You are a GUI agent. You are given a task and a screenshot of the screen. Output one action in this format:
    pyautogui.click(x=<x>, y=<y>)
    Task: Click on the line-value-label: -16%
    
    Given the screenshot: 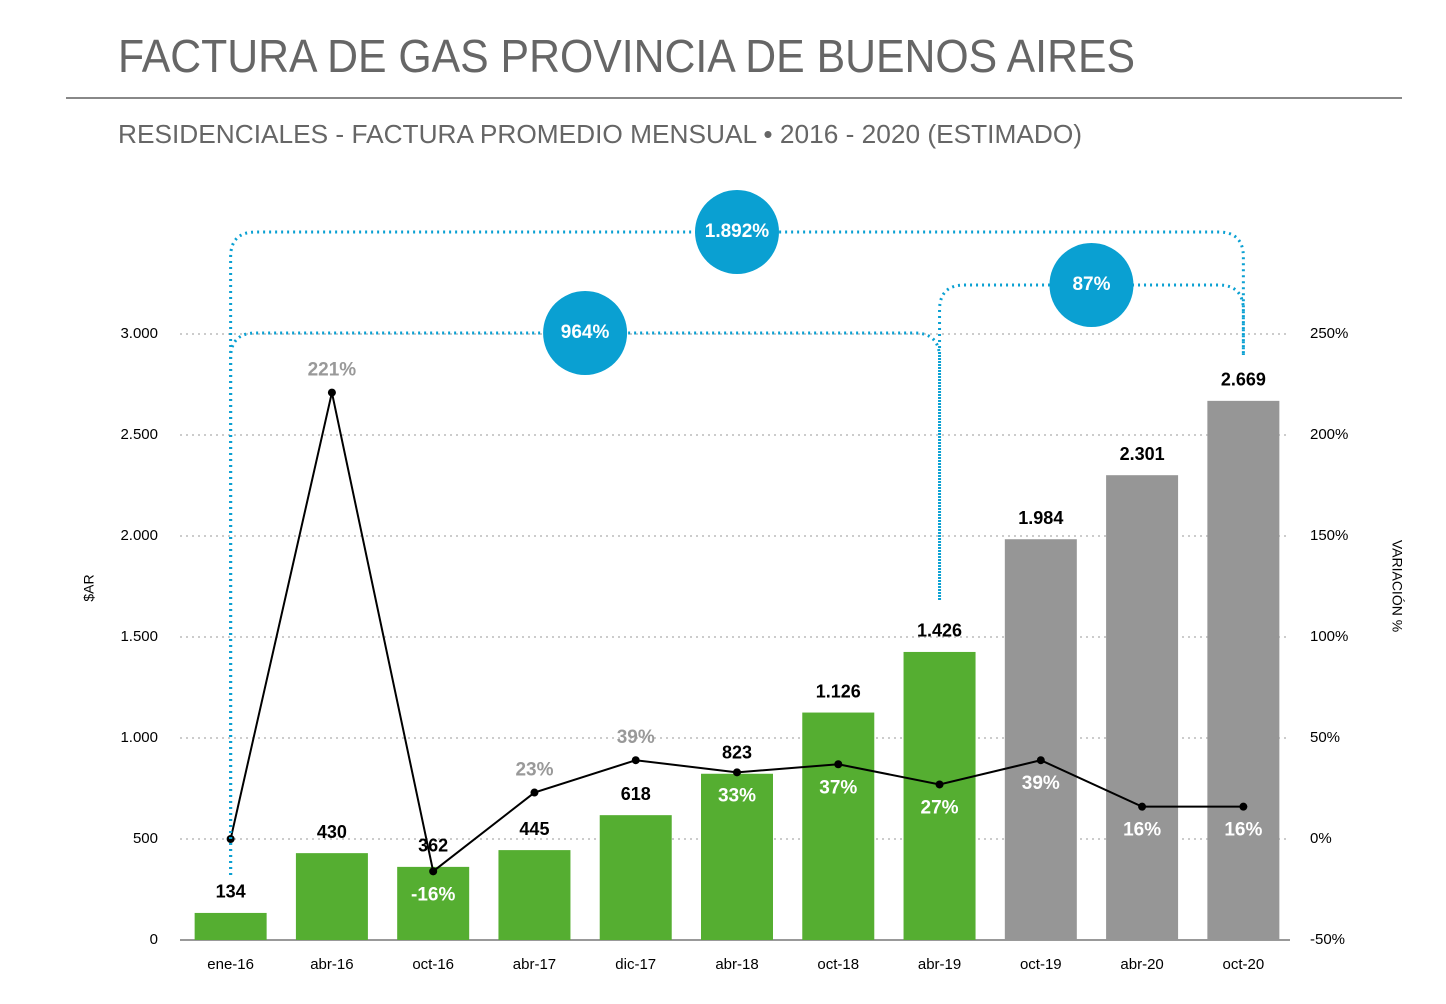 What is the action you would take?
    pyautogui.click(x=433, y=894)
    